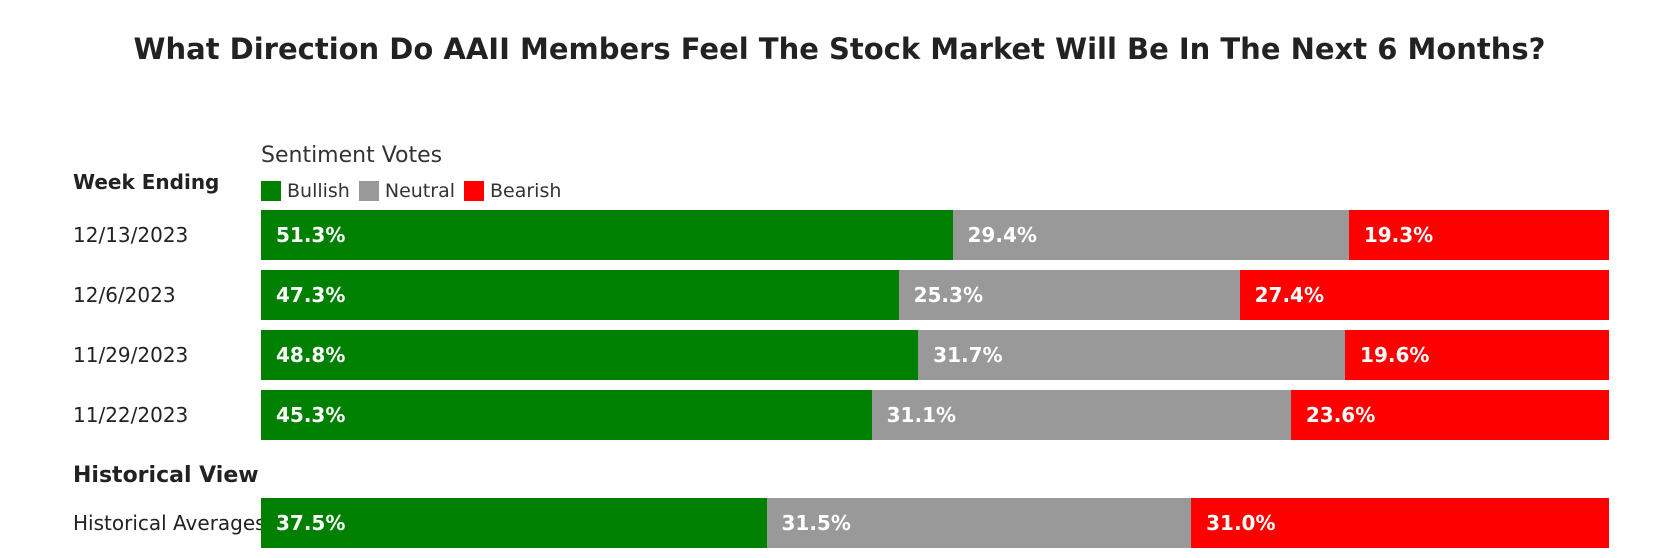 Image resolution: width=1679 pixels, height=558 pixels. What do you see at coordinates (474, 191) in the screenshot?
I see `legend-swatch-bearish` at bounding box center [474, 191].